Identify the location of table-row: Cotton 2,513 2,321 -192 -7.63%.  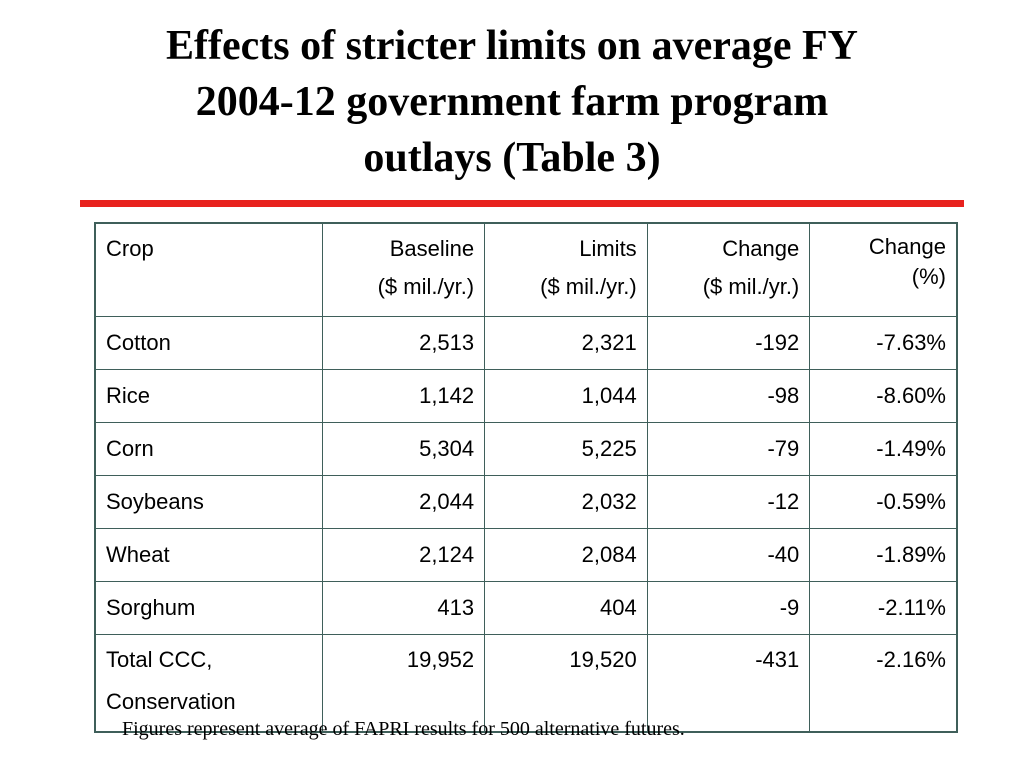
(526, 343).